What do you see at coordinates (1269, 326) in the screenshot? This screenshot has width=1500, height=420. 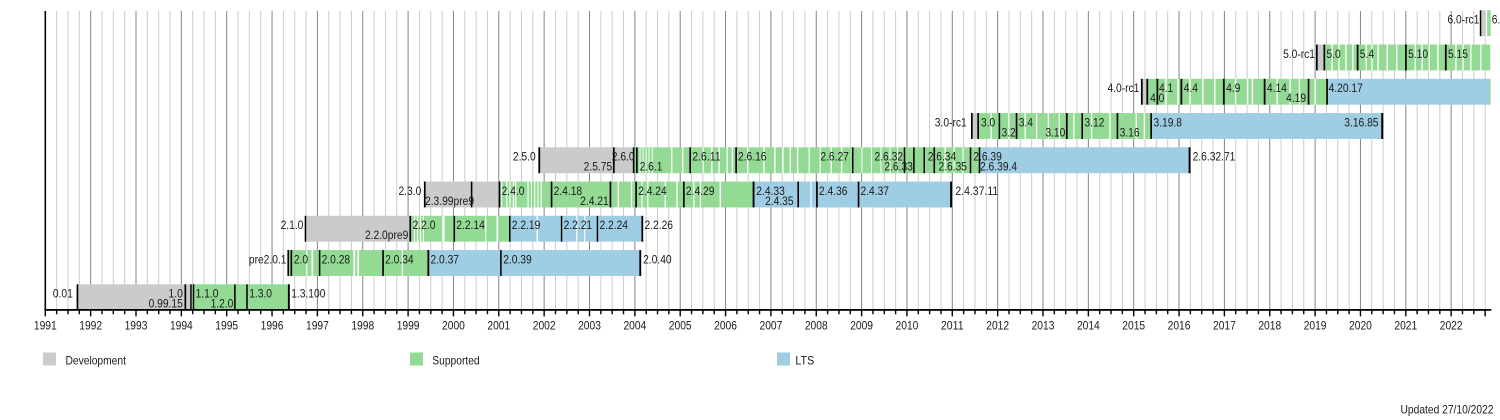 I see `svg-text: 2018` at bounding box center [1269, 326].